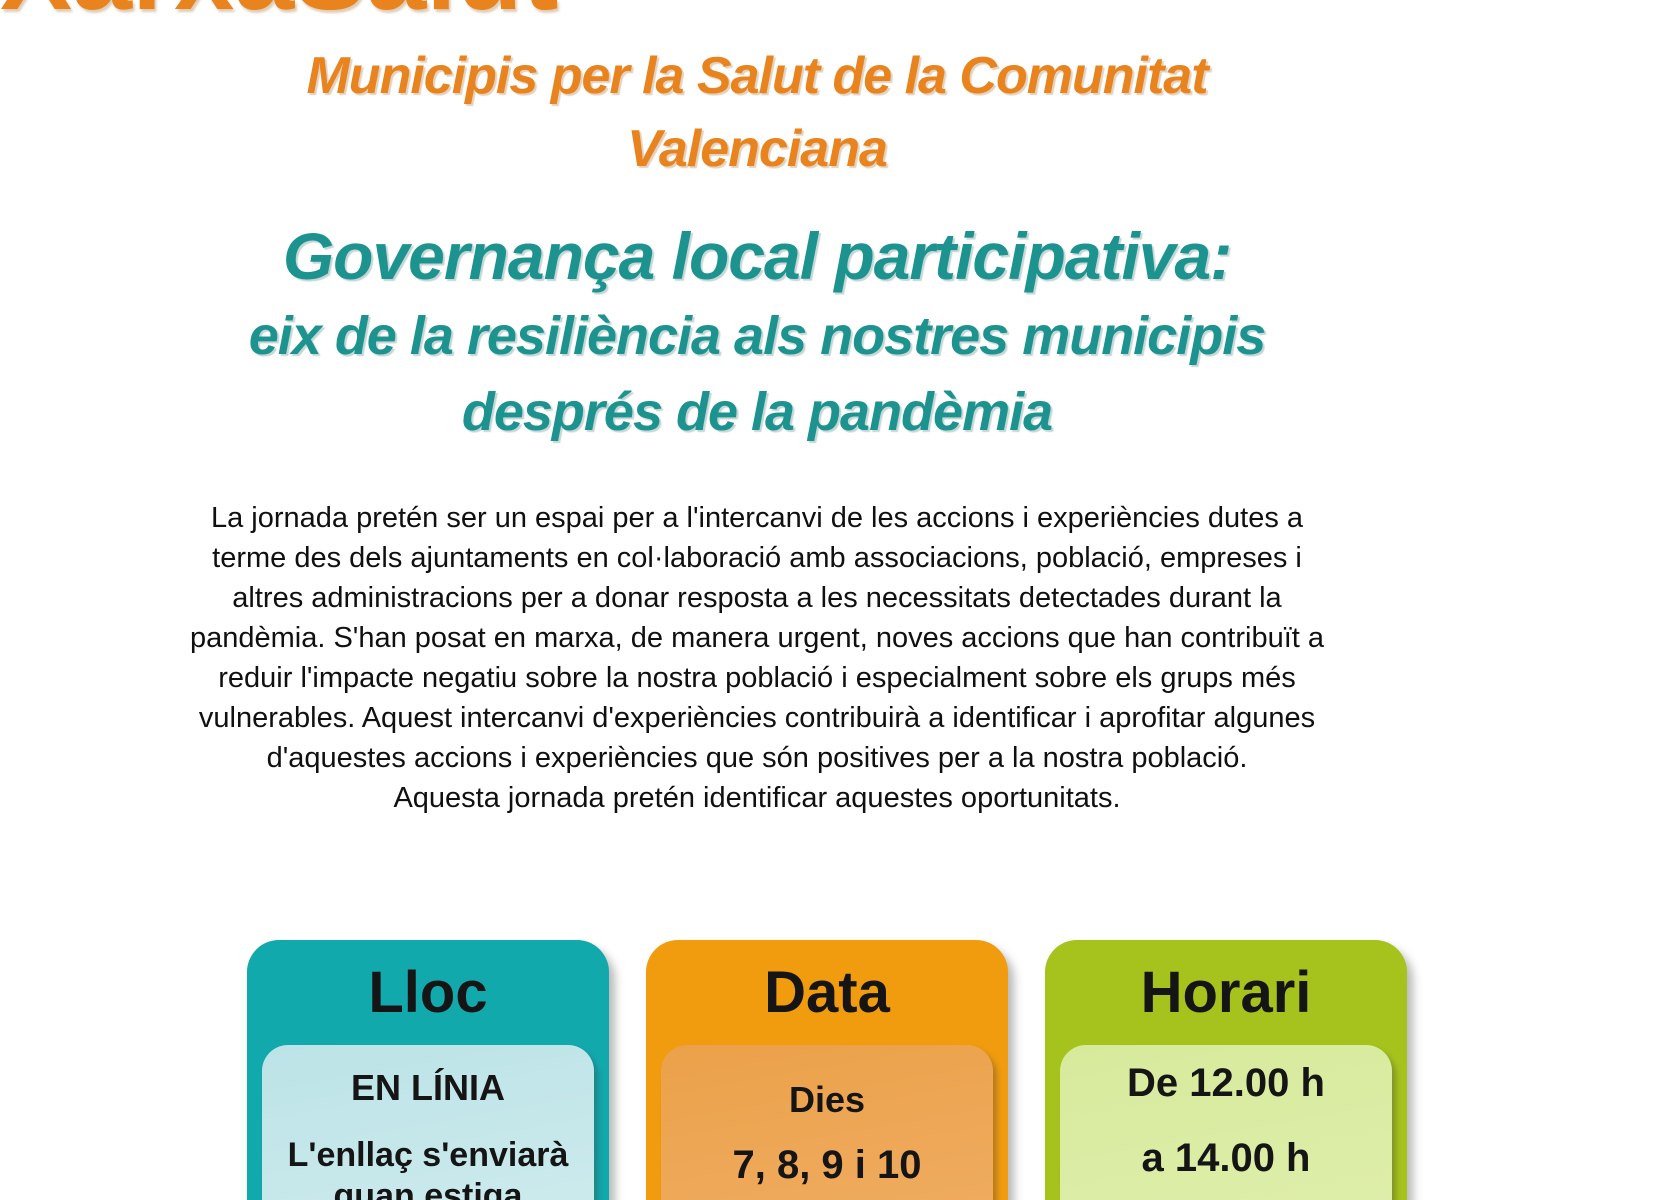 Image resolution: width=1654 pixels, height=1200 pixels. I want to click on card-horari-line: De 12.00 h, so click(1226, 1083).